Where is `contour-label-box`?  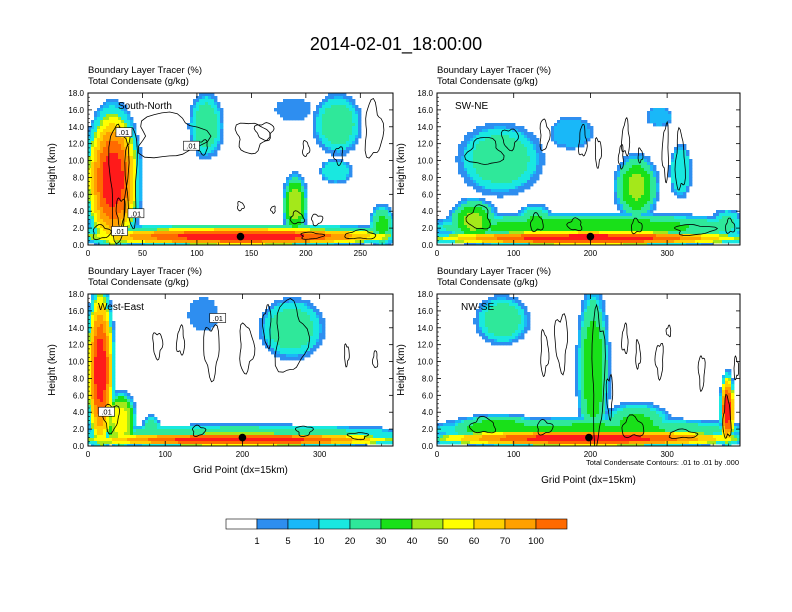
contour-label-box is located at coordinates (136, 213).